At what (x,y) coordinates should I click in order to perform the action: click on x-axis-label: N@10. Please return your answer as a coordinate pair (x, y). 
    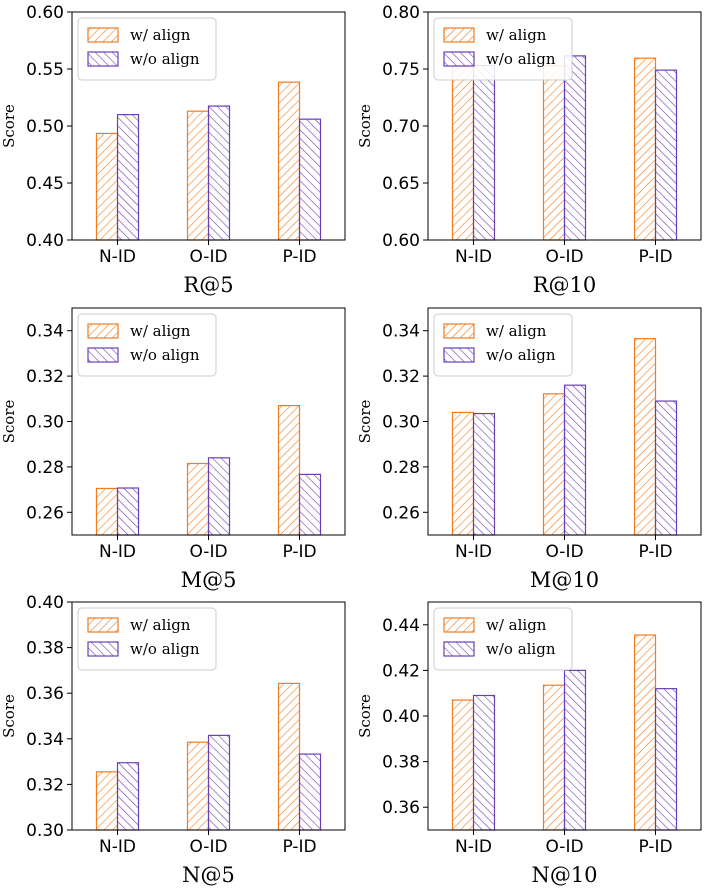
    Looking at the image, I should click on (564, 875).